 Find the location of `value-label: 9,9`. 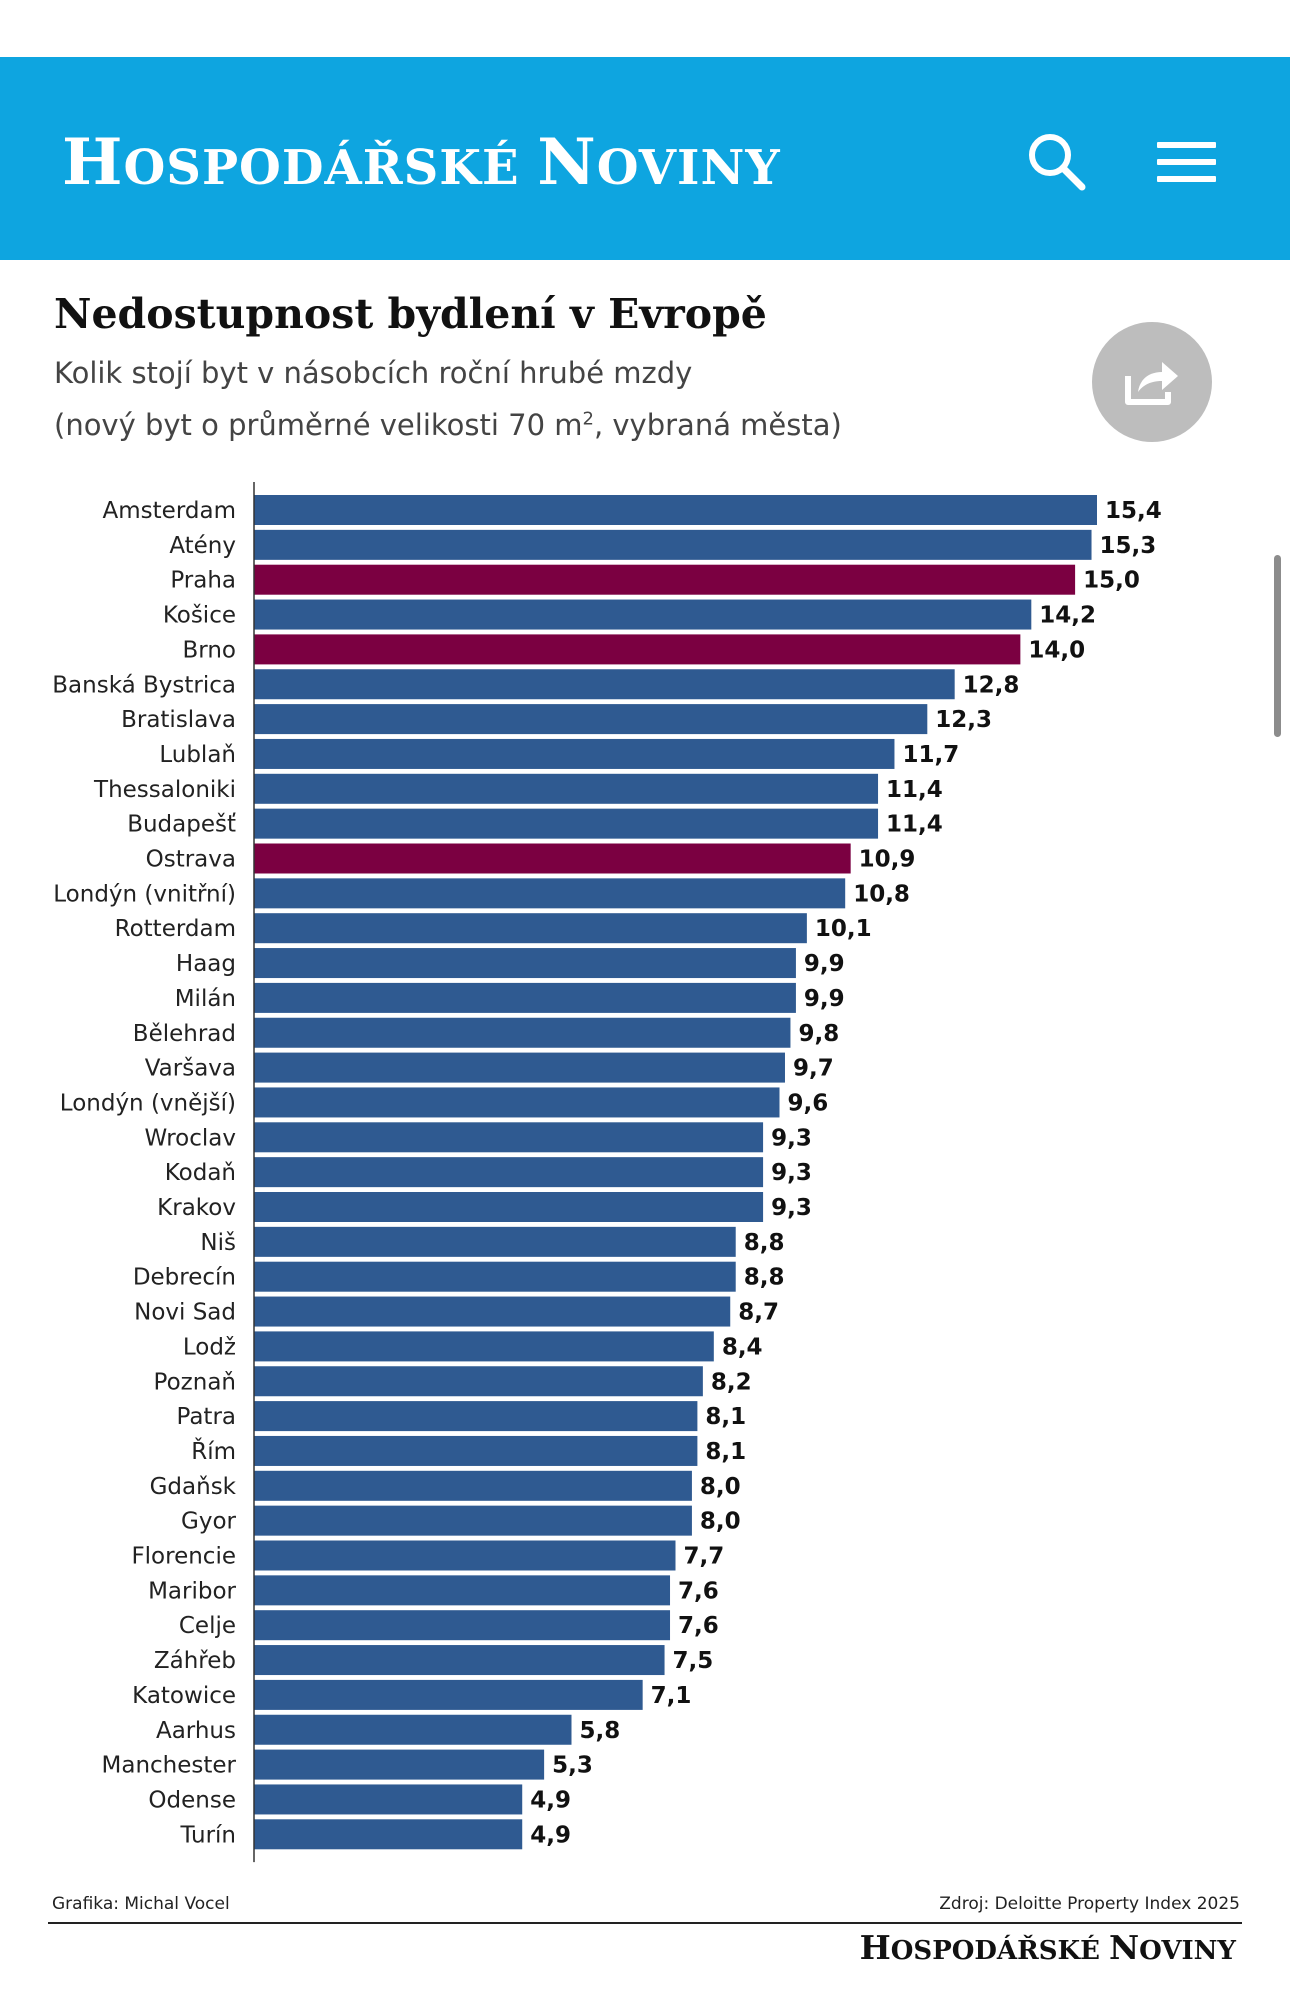

value-label: 9,9 is located at coordinates (824, 964).